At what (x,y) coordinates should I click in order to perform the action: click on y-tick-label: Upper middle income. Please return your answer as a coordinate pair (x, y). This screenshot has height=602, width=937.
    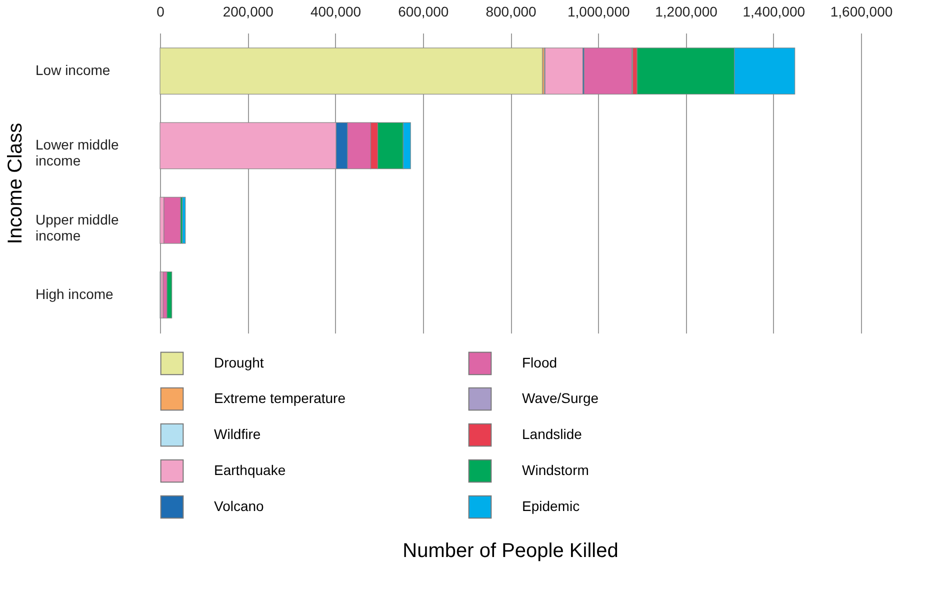
    Looking at the image, I should click on (77, 227).